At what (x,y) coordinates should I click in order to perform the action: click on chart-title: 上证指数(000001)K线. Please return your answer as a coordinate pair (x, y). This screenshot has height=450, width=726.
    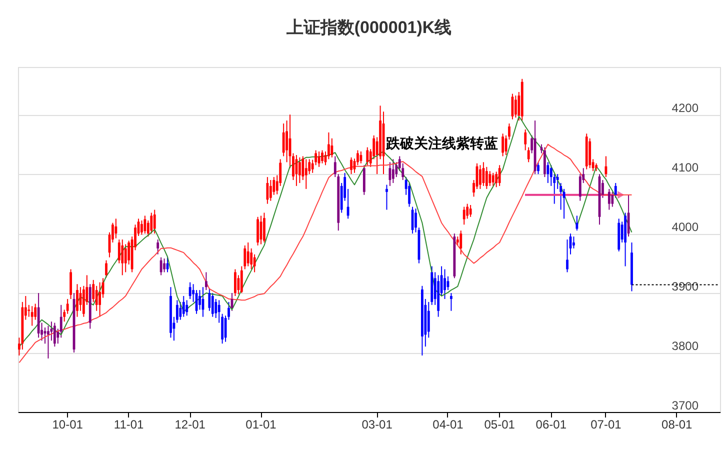
    Looking at the image, I should click on (368, 27).